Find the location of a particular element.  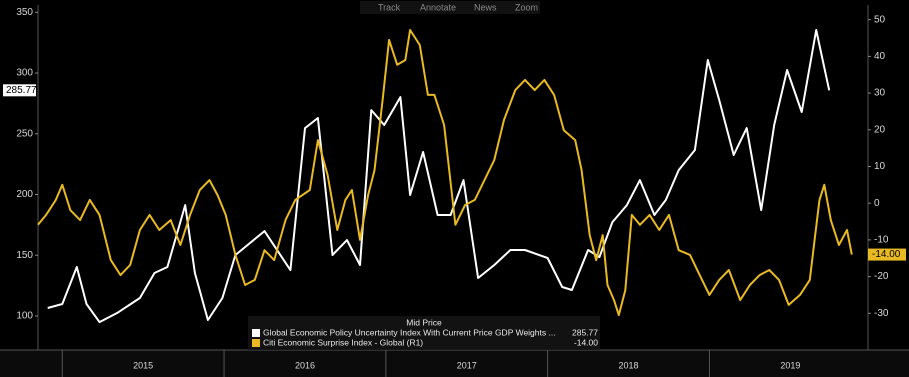

legend-value: 285.77 is located at coordinates (585, 332).